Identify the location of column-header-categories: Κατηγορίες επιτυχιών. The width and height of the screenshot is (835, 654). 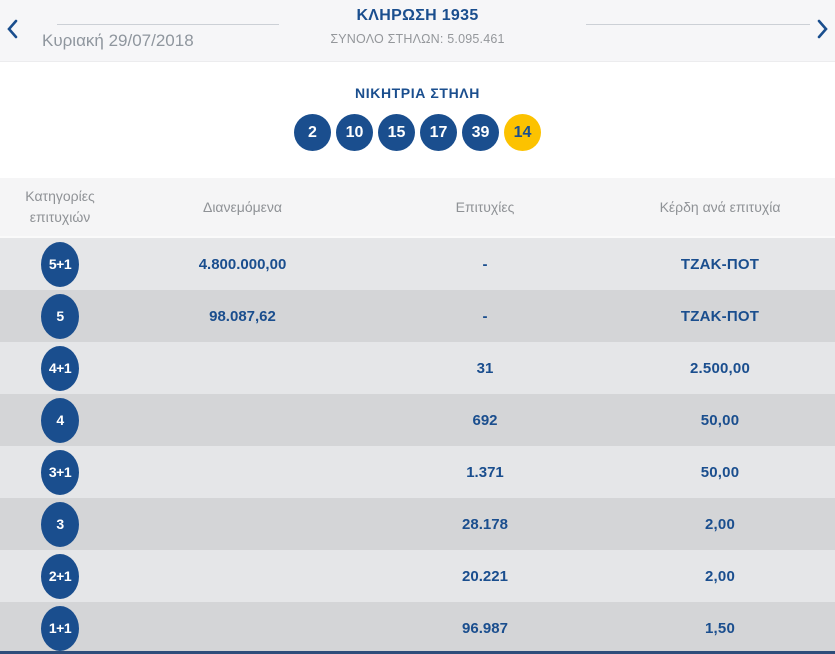
(60, 207).